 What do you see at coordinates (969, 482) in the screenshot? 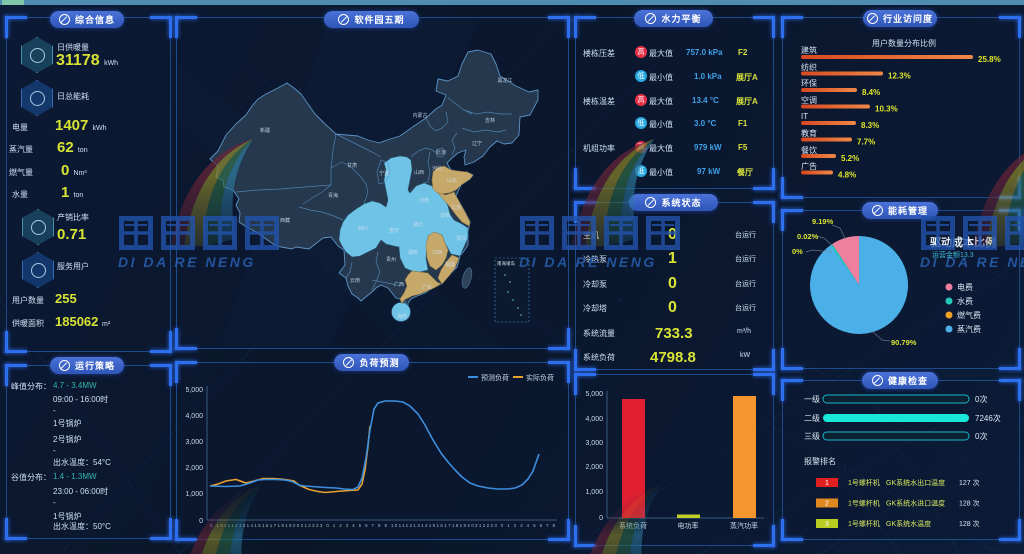
I see `svg-text: 127 次` at bounding box center [969, 482].